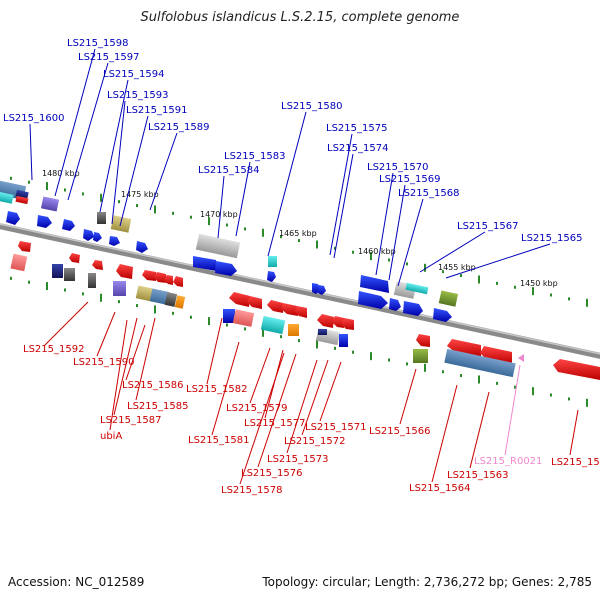 The width and height of the screenshot is (600, 600). I want to click on gene-label-reverse: LS215_1581, so click(218, 440).